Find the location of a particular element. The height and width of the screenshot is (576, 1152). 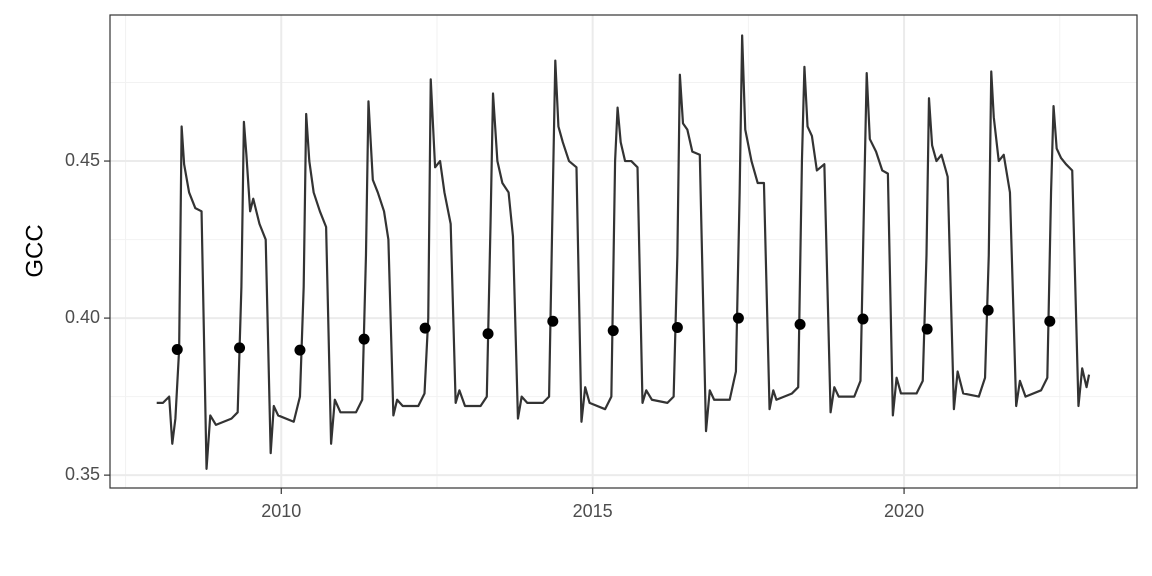

x-tick-label: 2010 is located at coordinates (281, 511).